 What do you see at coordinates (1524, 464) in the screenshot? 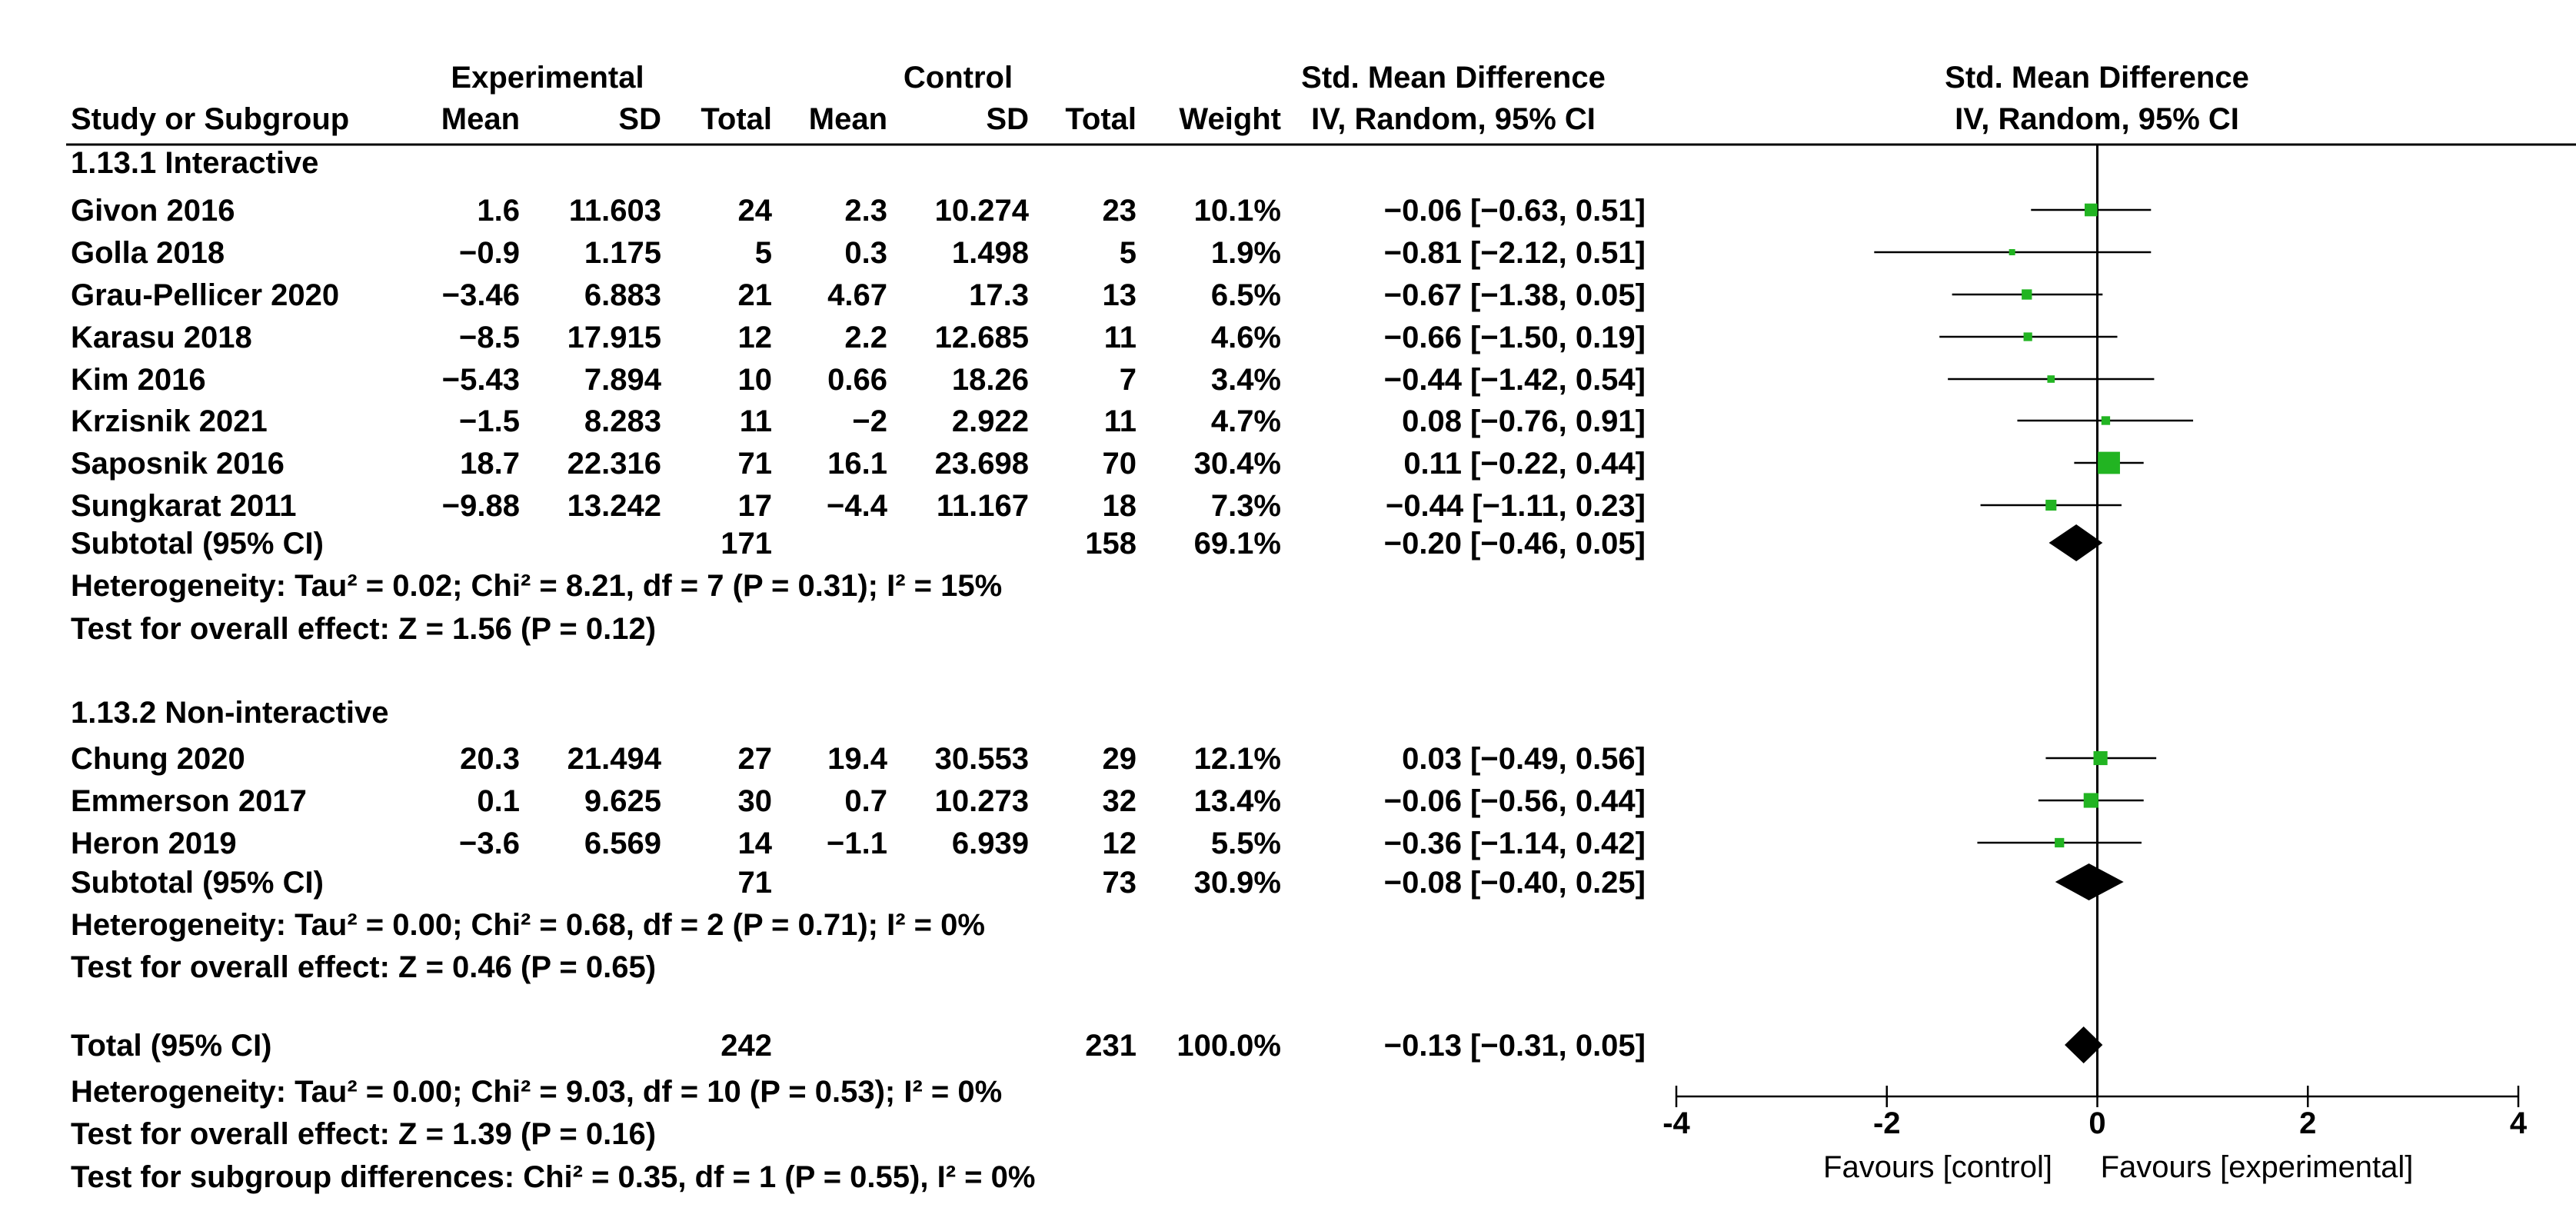
I see `ci-cell: 0.11 [−0.22, 0.44]` at bounding box center [1524, 464].